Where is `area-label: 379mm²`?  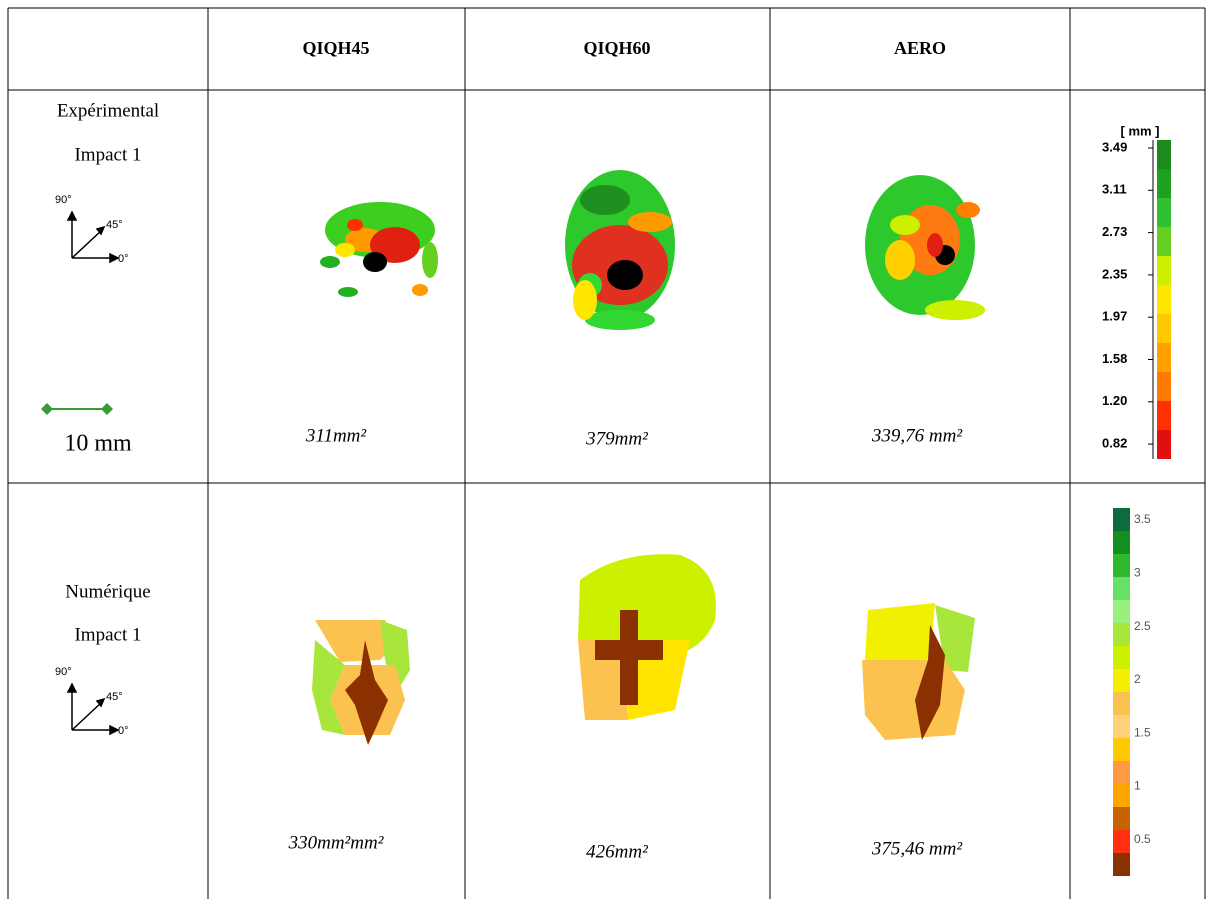
area-label: 379mm² is located at coordinates (616, 438).